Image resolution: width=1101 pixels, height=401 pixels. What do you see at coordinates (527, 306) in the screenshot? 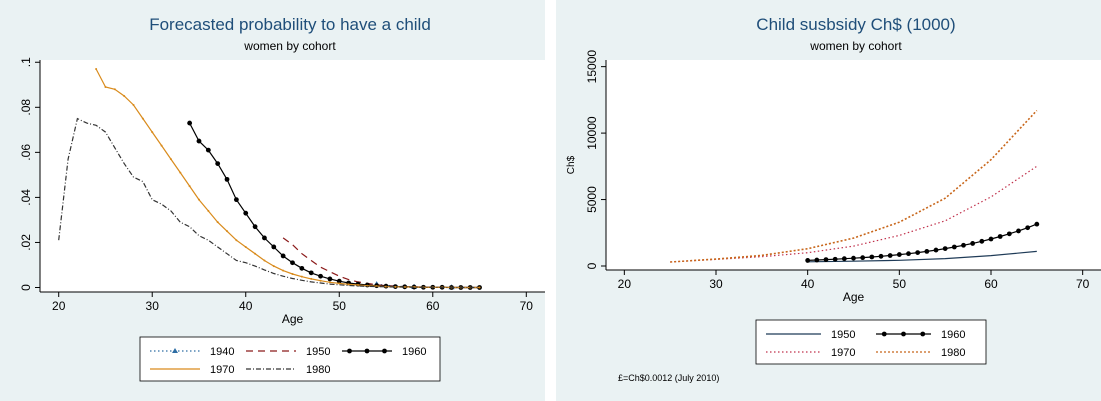
I see `x-tick-label: 70` at bounding box center [527, 306].